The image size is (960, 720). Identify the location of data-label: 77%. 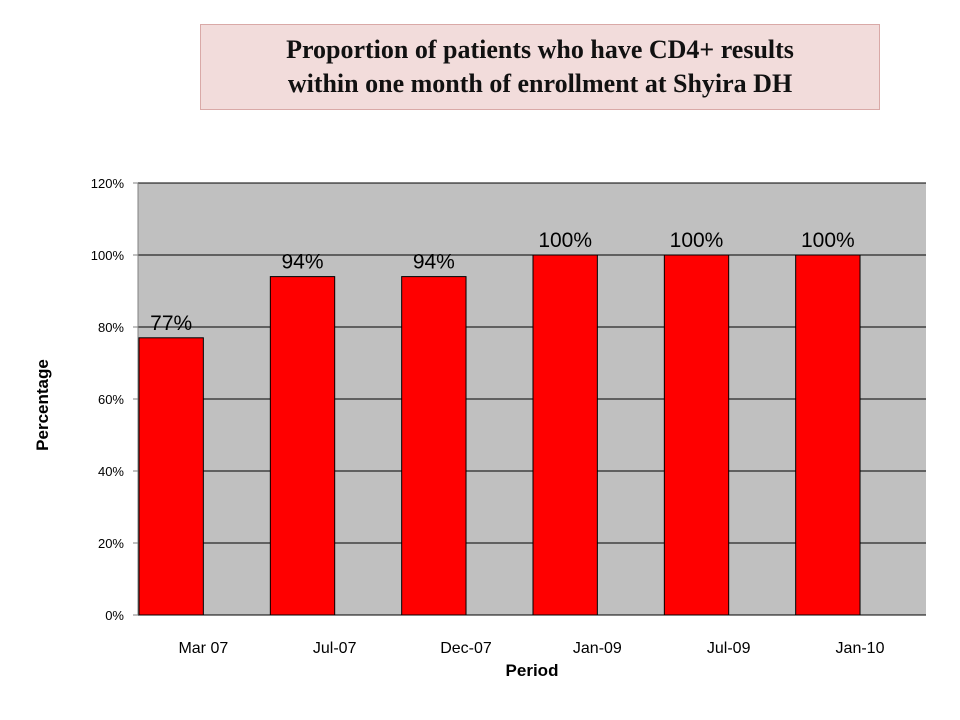
(171, 323).